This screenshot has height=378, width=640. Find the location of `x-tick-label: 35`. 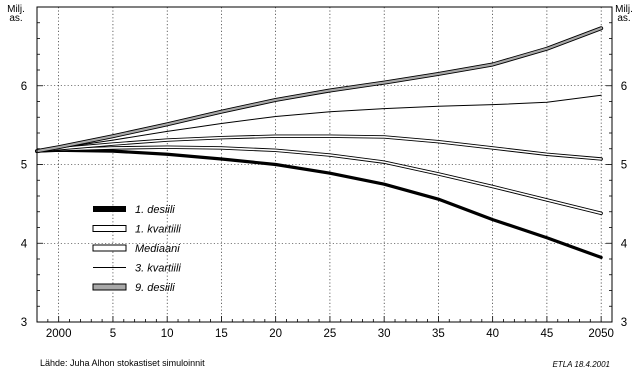

x-tick-label: 35 is located at coordinates (438, 334).